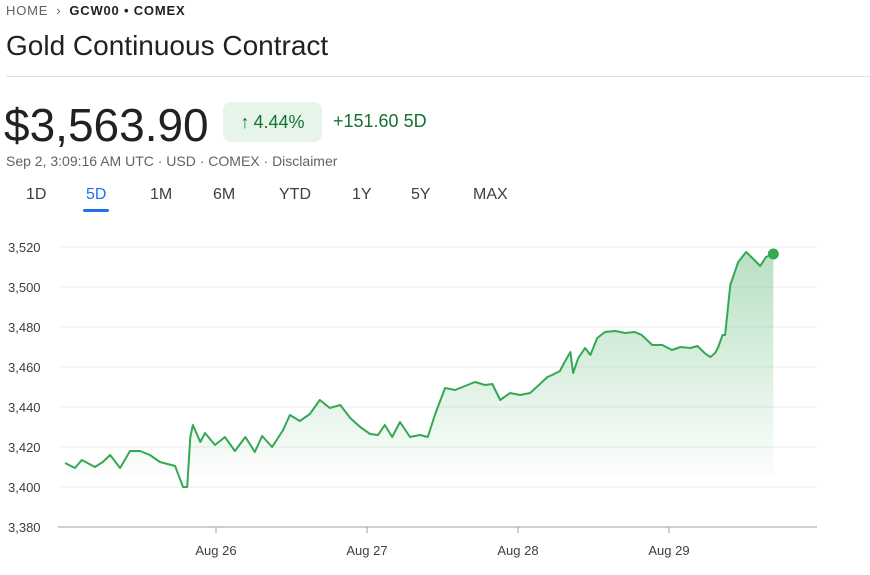  Describe the element at coordinates (24, 287) in the screenshot. I see `y-tick-label: 3,500` at that location.